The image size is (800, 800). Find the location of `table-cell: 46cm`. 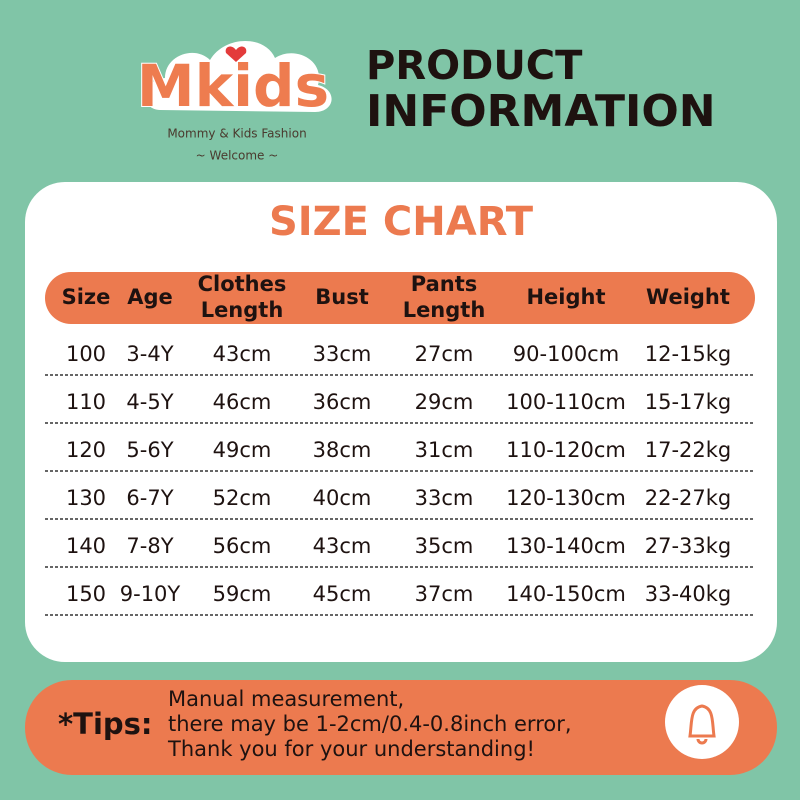

table-cell: 46cm is located at coordinates (242, 402).